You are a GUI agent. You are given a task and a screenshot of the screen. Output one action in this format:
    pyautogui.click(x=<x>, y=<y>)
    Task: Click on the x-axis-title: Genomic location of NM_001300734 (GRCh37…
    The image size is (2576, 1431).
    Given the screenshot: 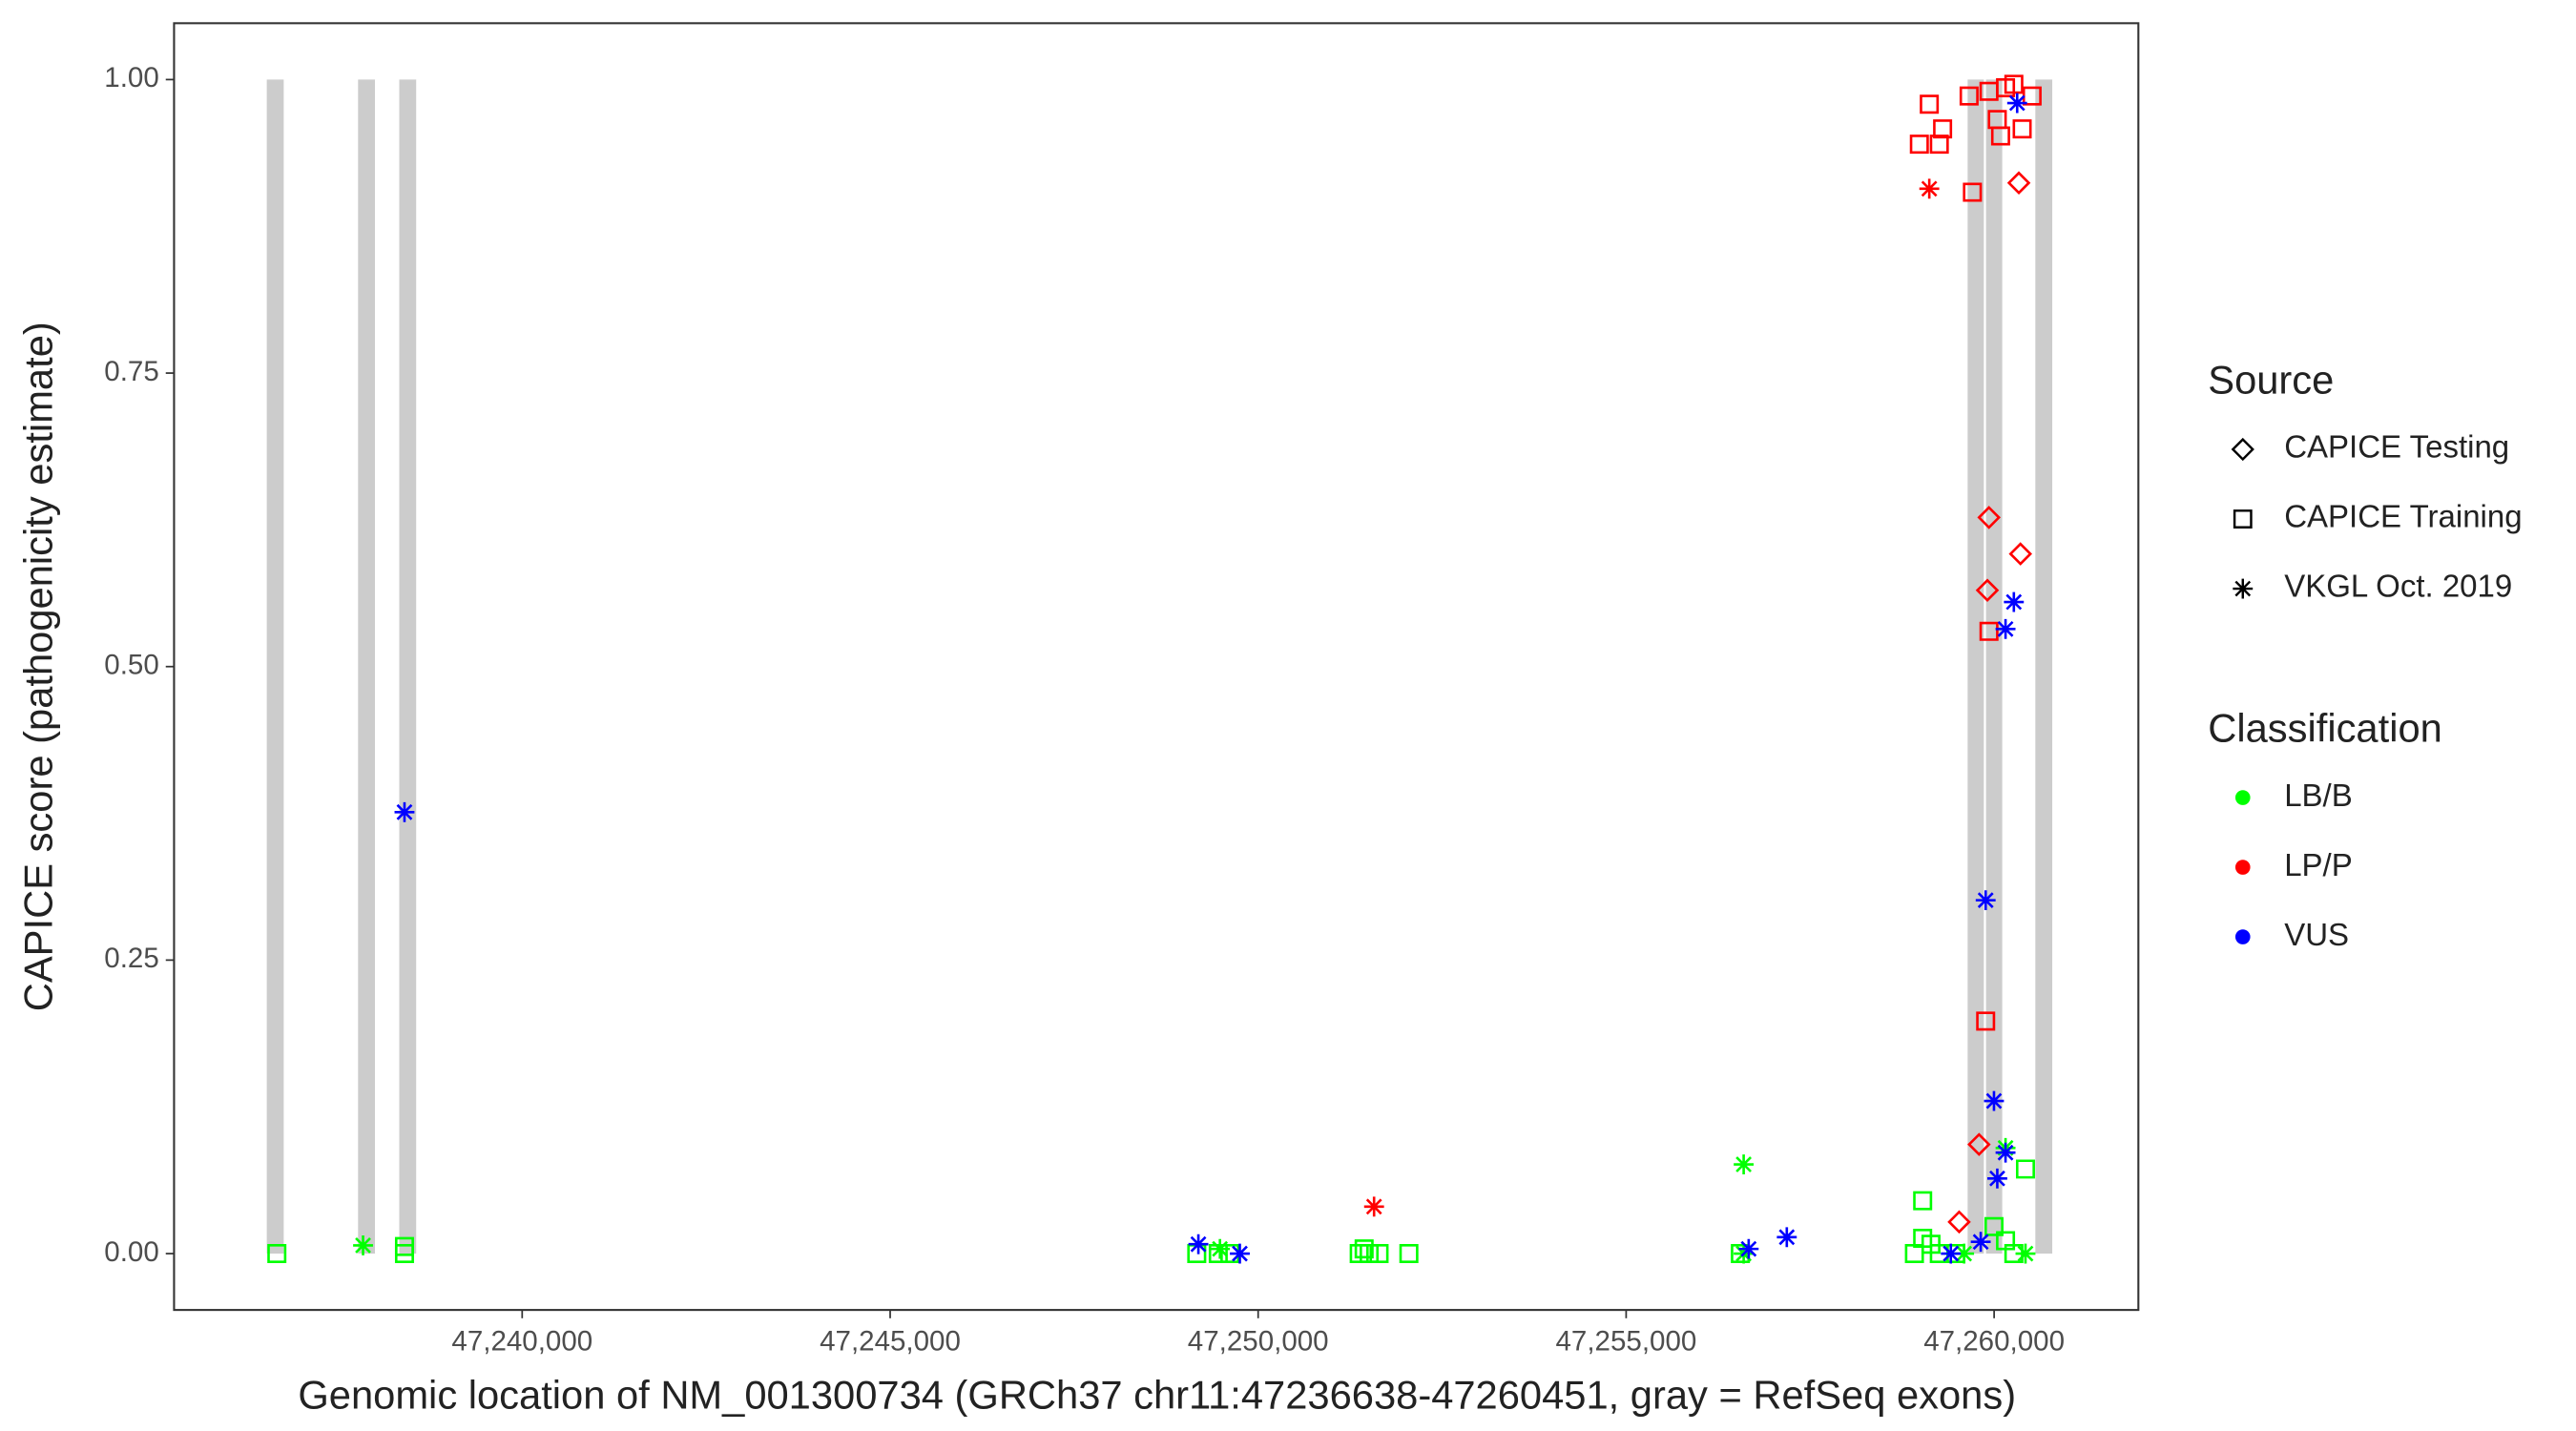 What is the action you would take?
    pyautogui.click(x=1157, y=1394)
    